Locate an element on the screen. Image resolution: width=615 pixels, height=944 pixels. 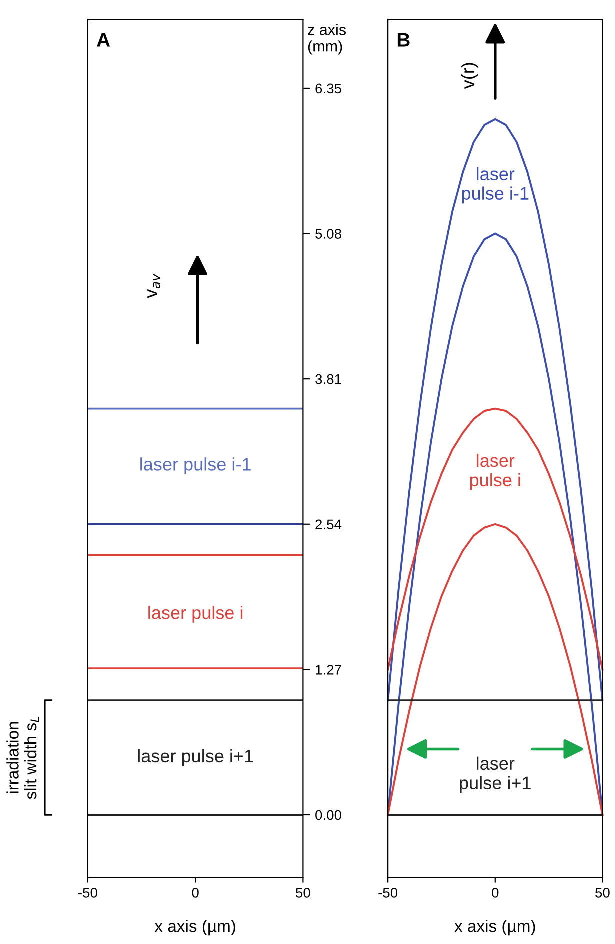
y-tick-label: 2.54 is located at coordinates (329, 525).